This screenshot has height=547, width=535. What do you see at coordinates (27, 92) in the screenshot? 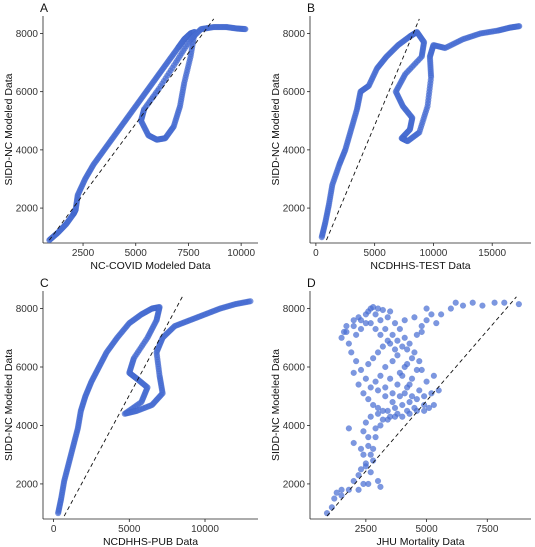
I see `y-tick-label: 6000` at bounding box center [27, 92].